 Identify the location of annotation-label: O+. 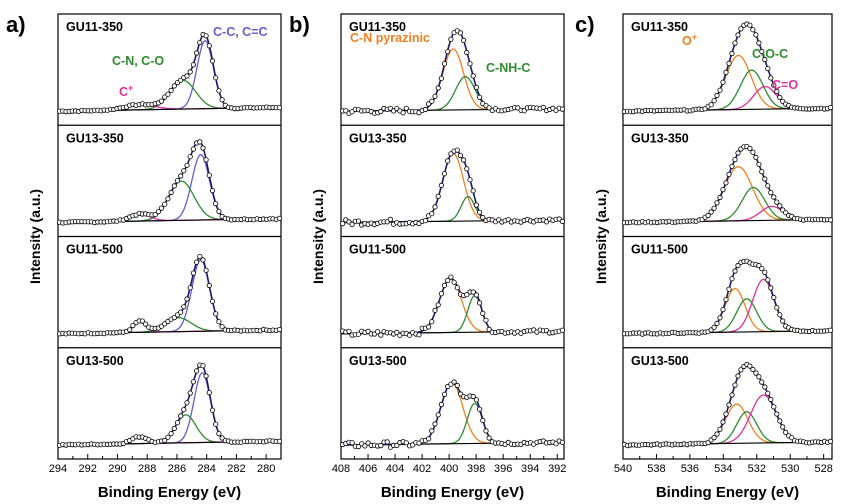
(689, 40).